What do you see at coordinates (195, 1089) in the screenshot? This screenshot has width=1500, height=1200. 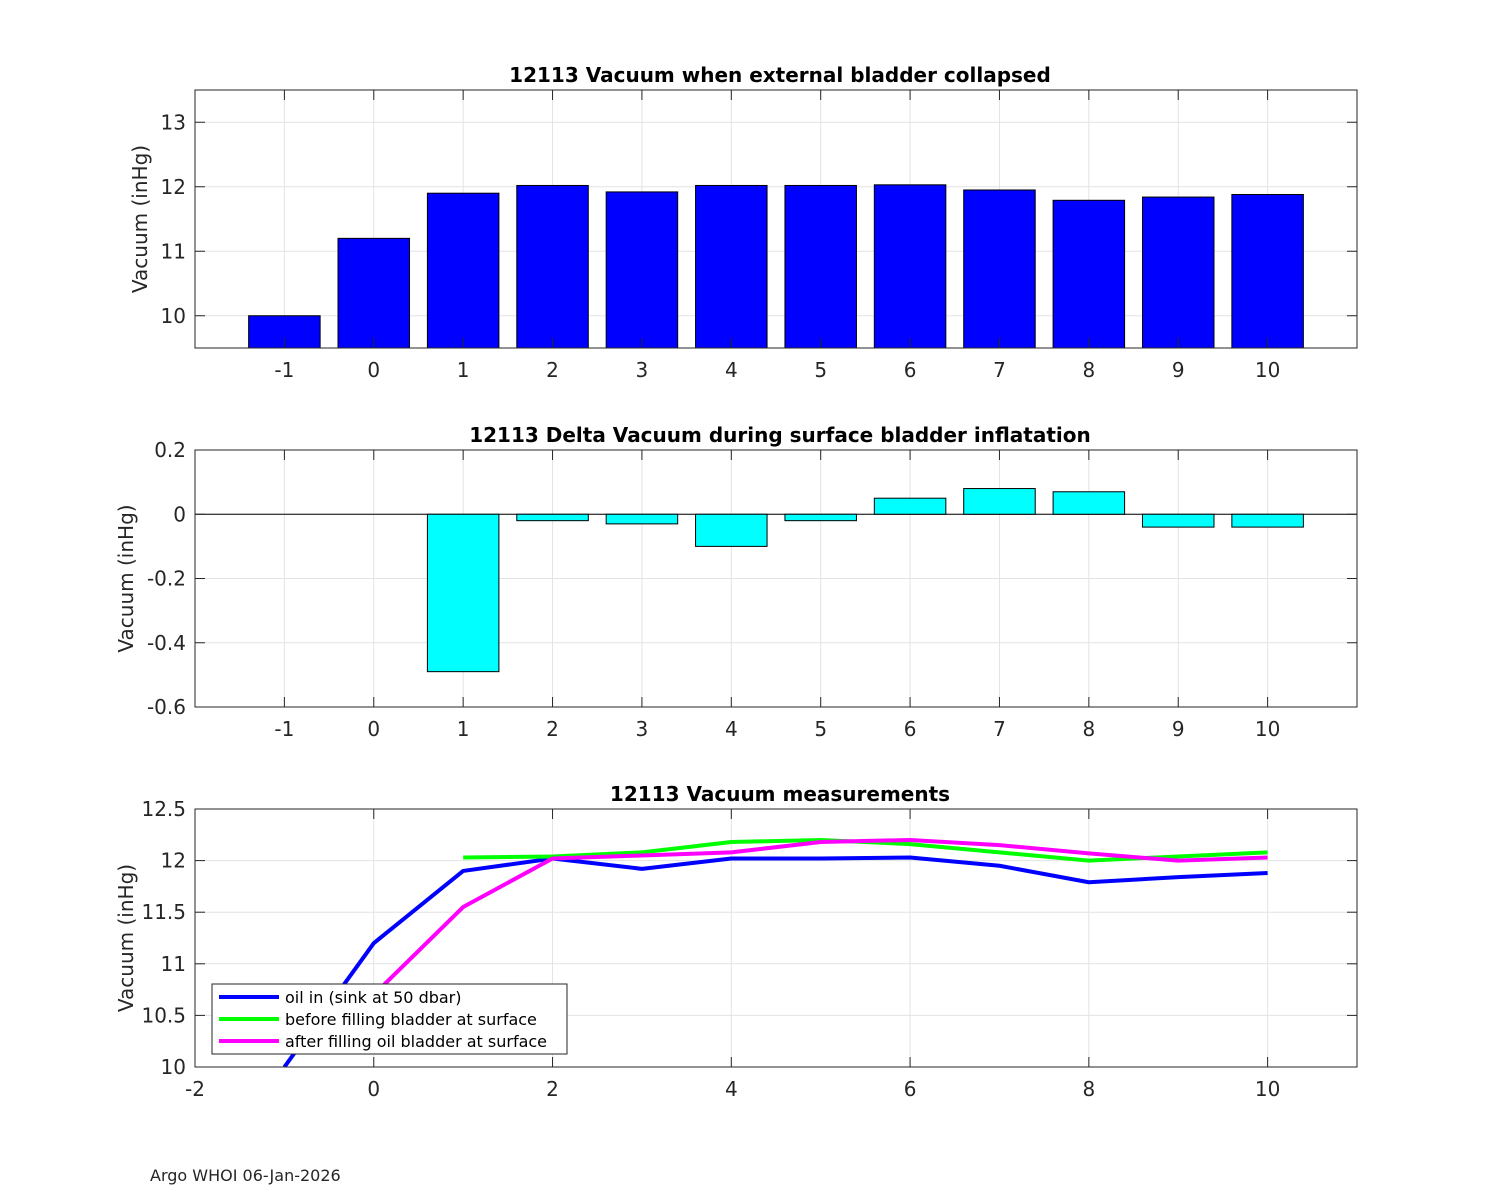 I see `x-tick-label: -2` at bounding box center [195, 1089].